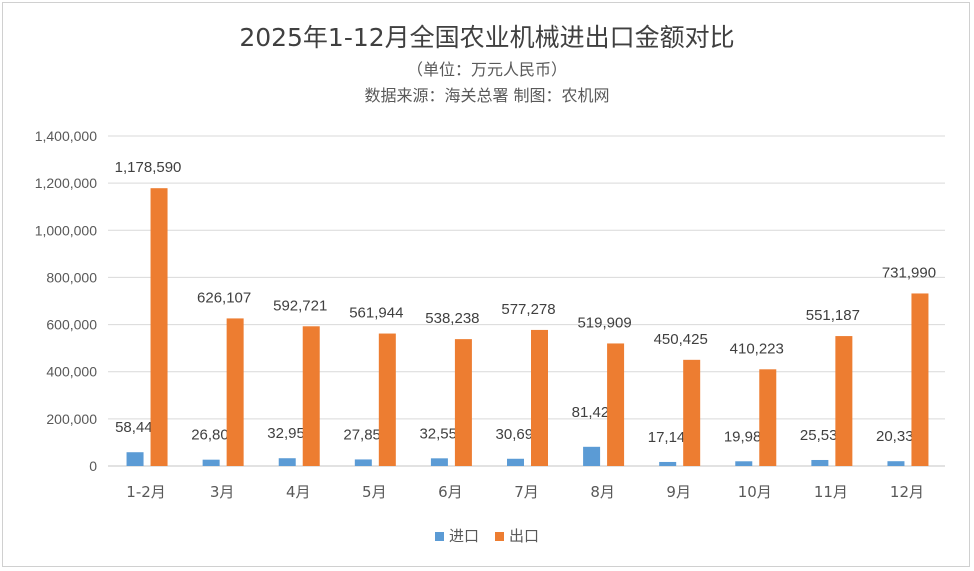  Describe the element at coordinates (290, 433) in the screenshot. I see `data-label-import: 32,959` at that location.